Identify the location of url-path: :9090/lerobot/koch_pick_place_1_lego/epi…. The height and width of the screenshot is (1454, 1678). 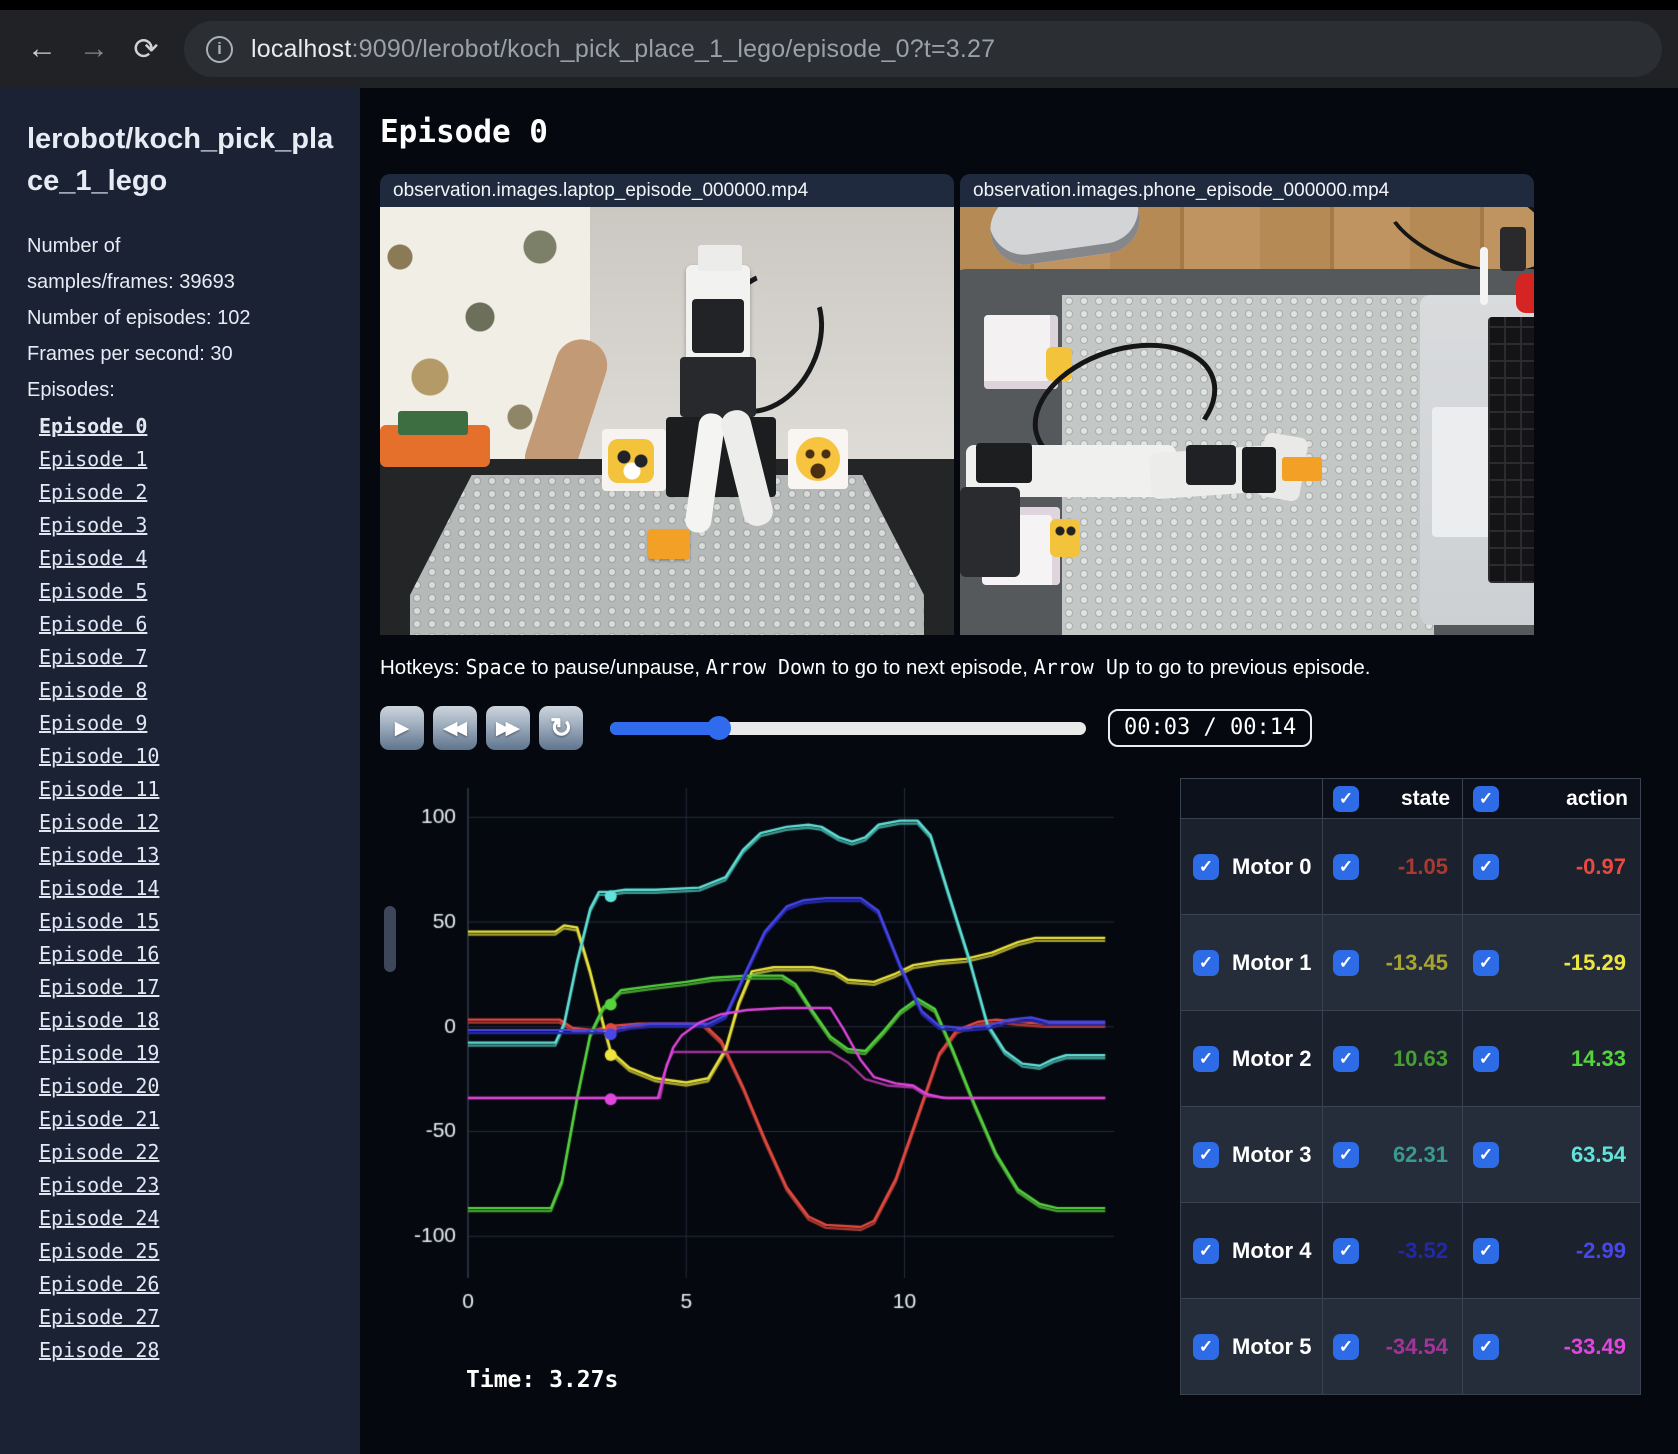
(673, 48).